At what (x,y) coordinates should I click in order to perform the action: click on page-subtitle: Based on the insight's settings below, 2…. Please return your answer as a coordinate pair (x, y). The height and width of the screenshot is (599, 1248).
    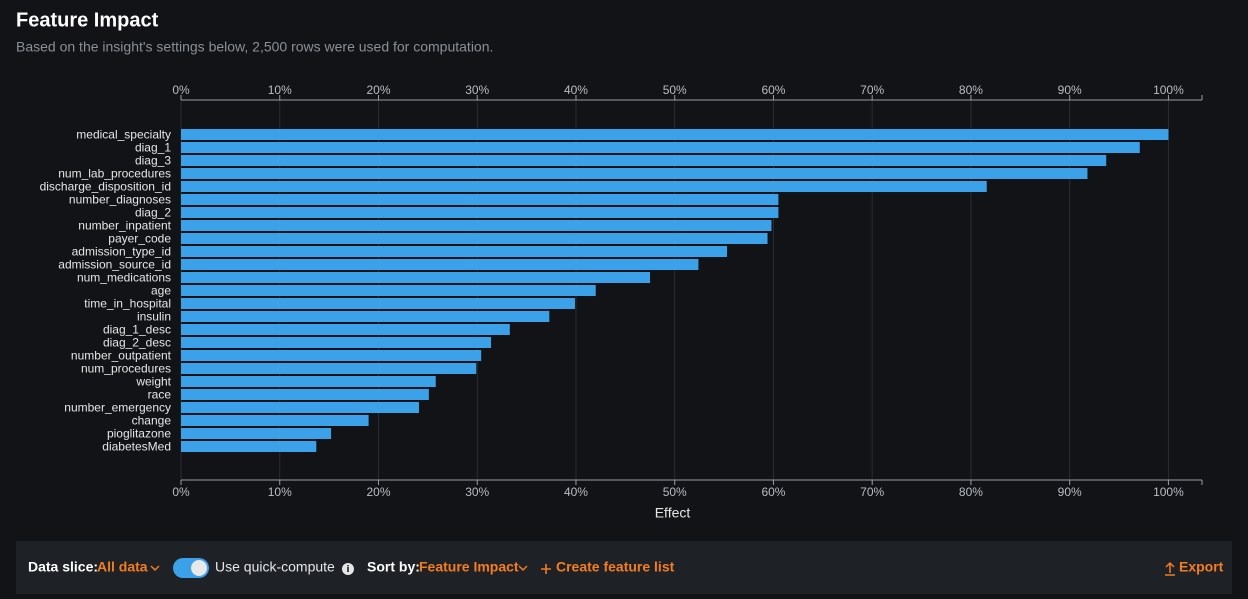
    Looking at the image, I should click on (254, 47).